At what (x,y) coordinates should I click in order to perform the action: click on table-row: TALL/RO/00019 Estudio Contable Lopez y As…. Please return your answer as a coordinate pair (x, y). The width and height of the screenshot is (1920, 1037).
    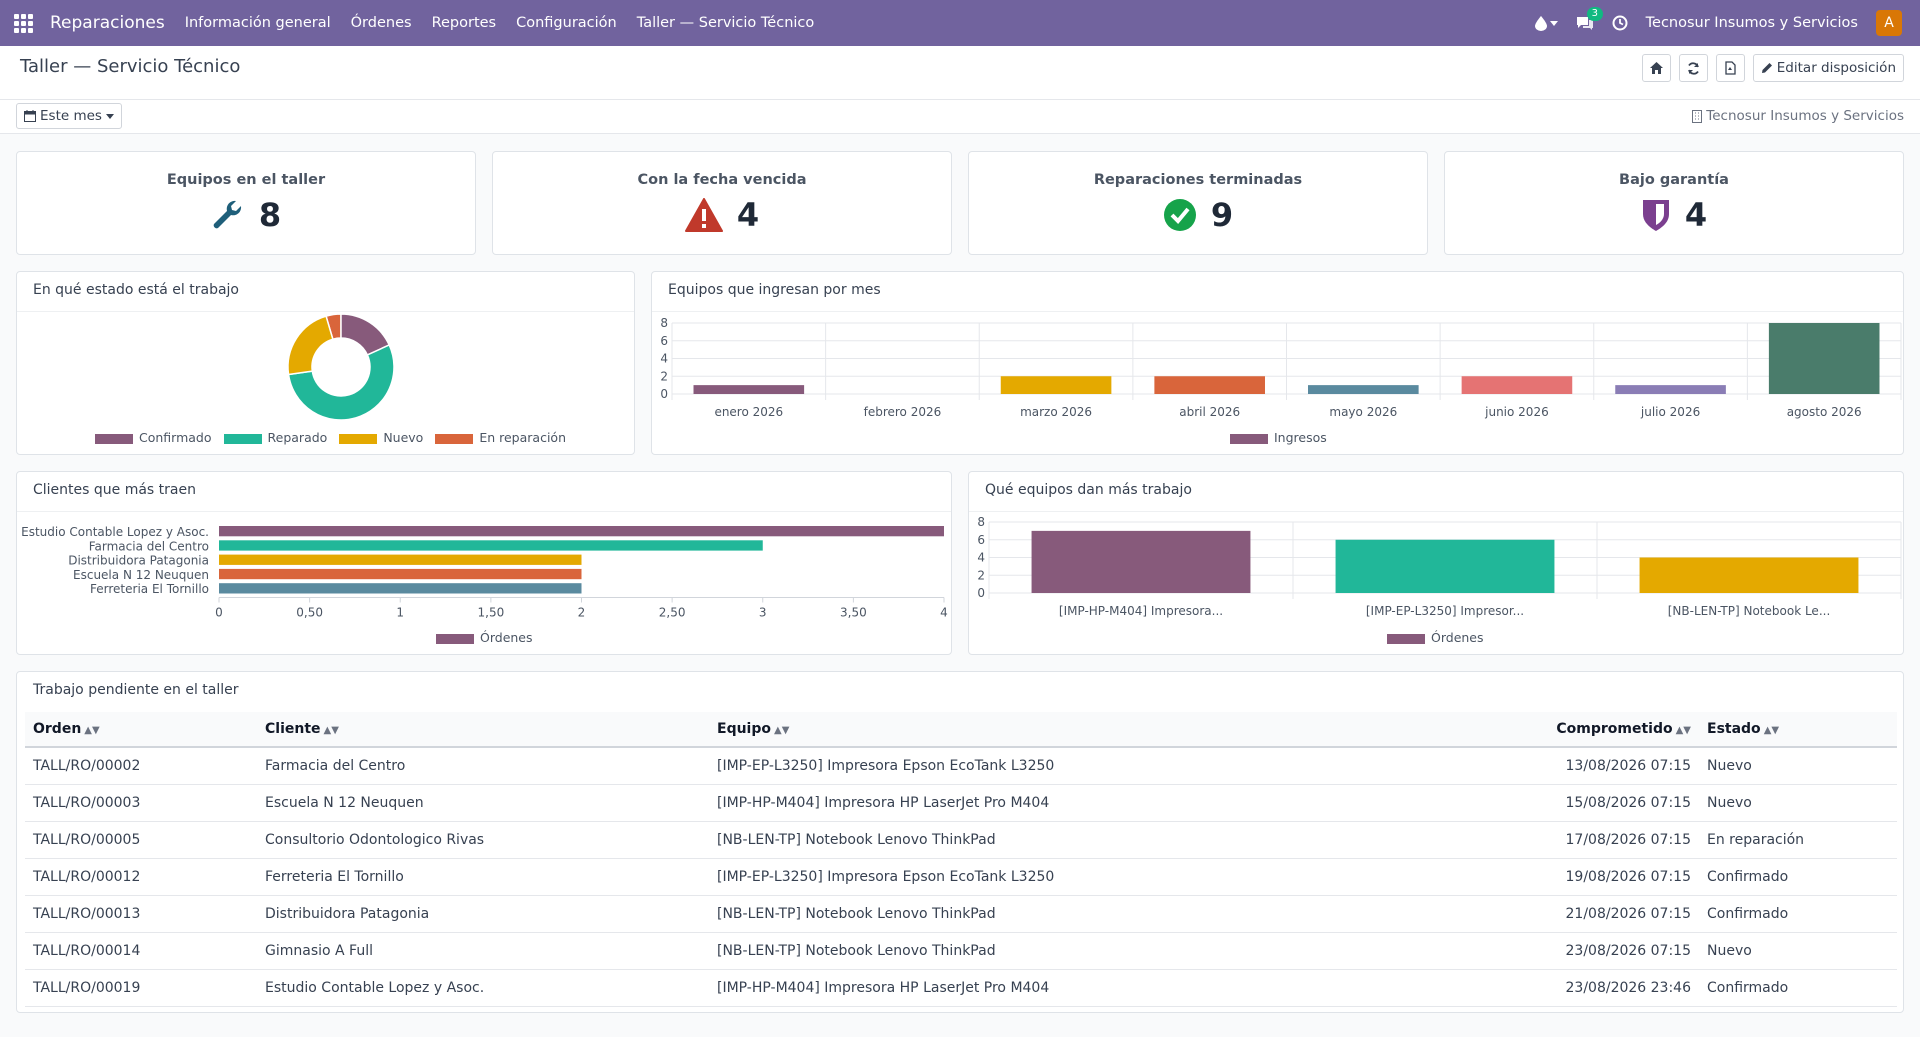
    Looking at the image, I should click on (961, 988).